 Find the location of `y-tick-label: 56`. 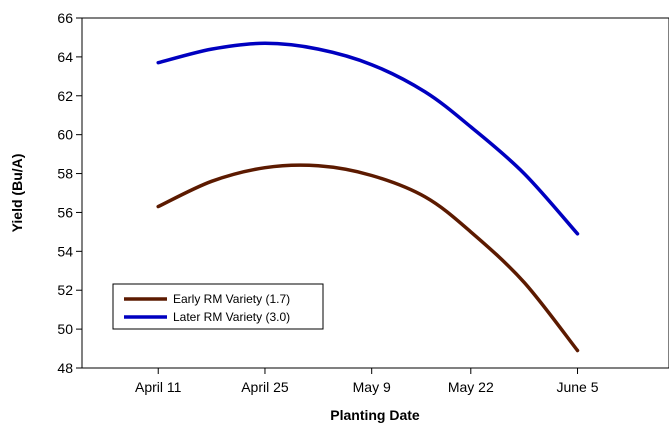

y-tick-label: 56 is located at coordinates (65, 212).